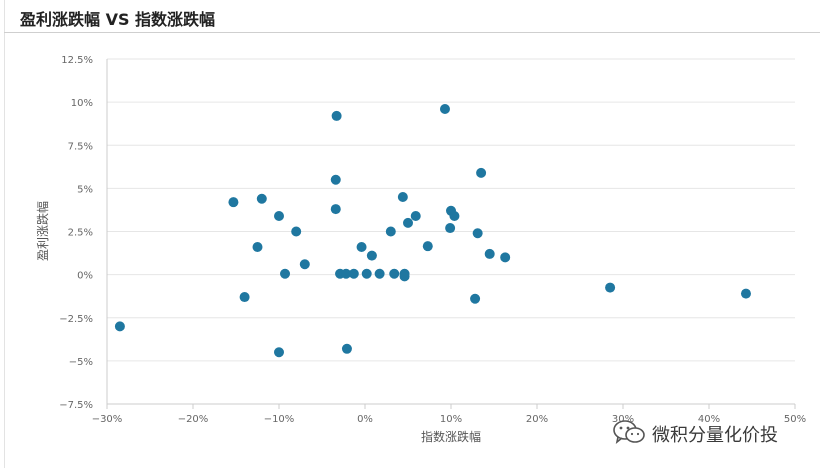 The height and width of the screenshot is (468, 820). Describe the element at coordinates (795, 419) in the screenshot. I see `x-tick-label: 50%` at that location.